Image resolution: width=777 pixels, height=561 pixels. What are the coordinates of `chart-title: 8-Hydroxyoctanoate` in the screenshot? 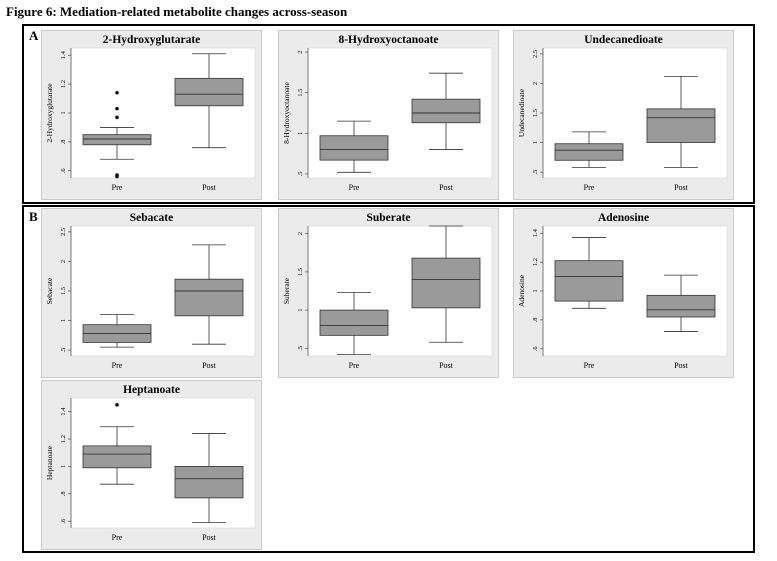 It's located at (388, 40).